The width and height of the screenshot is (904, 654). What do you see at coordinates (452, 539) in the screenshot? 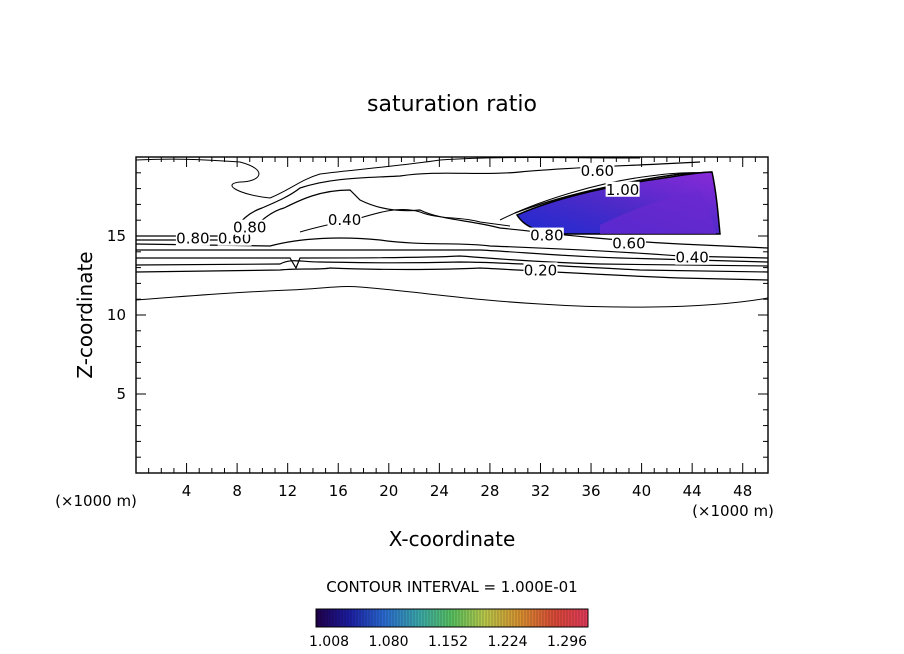
I see `x-axis-label: X-coordinate` at bounding box center [452, 539].